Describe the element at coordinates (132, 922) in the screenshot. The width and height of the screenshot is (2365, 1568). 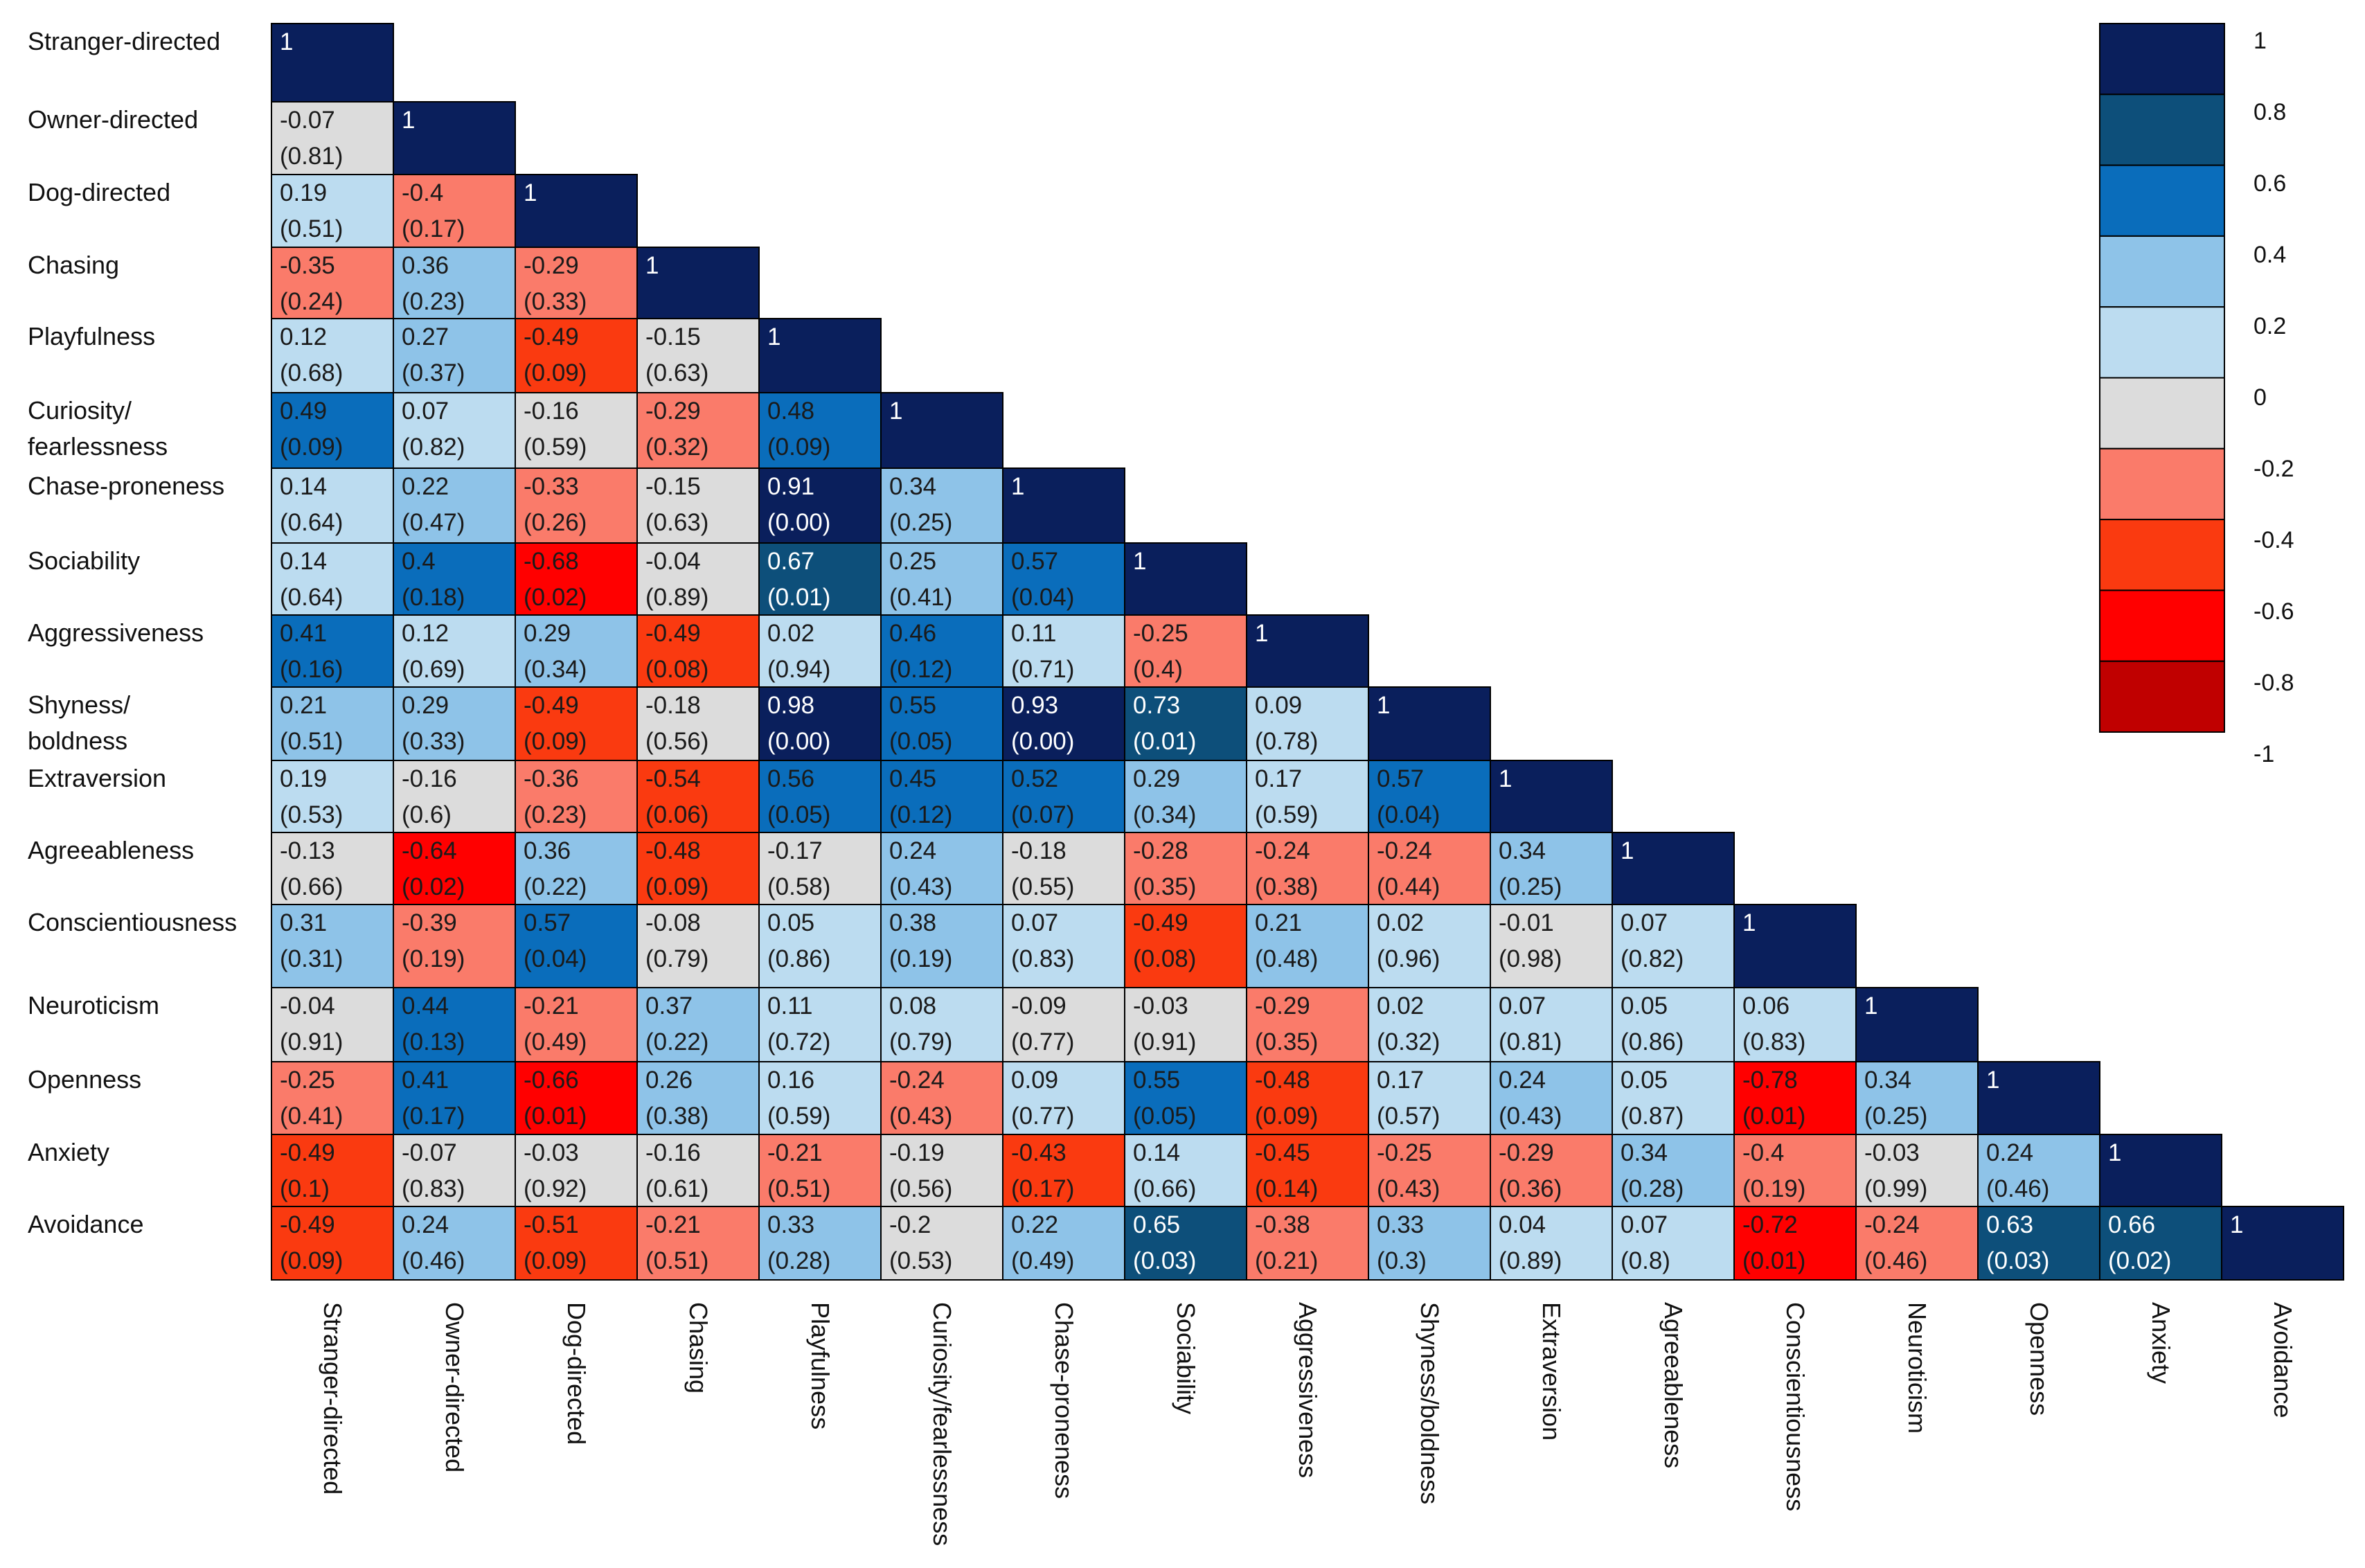
I see `row-label: Conscientiousness` at that location.